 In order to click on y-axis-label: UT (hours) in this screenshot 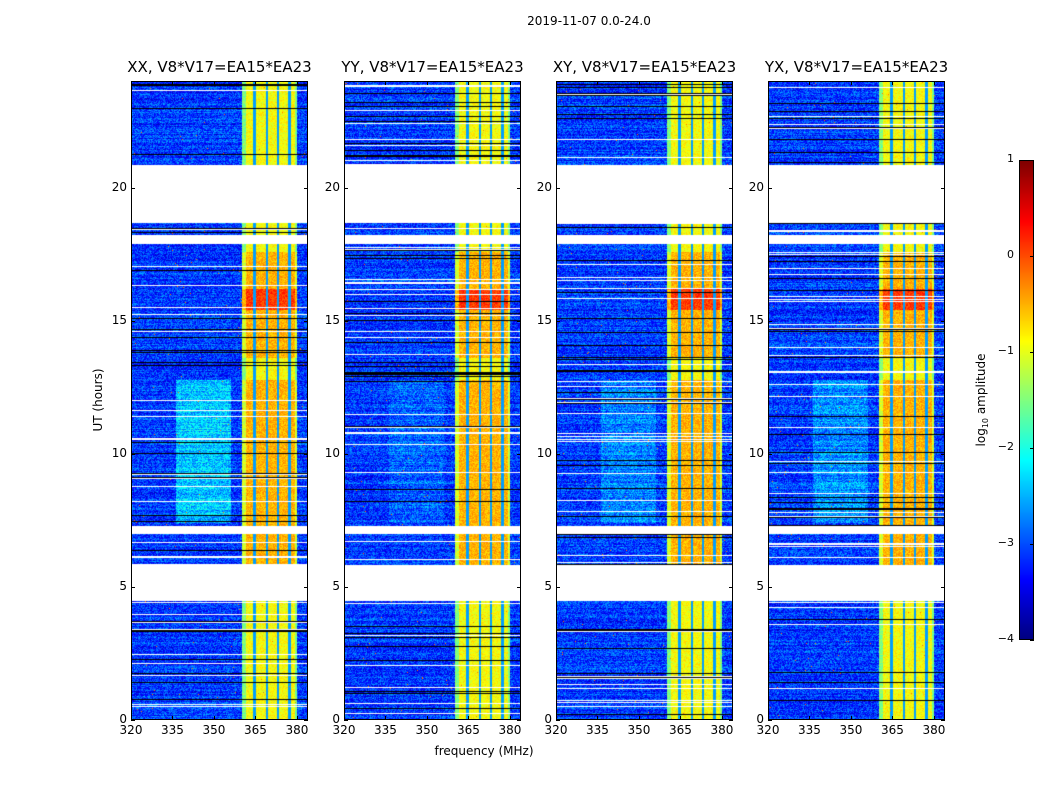, I will do `click(98, 400)`.